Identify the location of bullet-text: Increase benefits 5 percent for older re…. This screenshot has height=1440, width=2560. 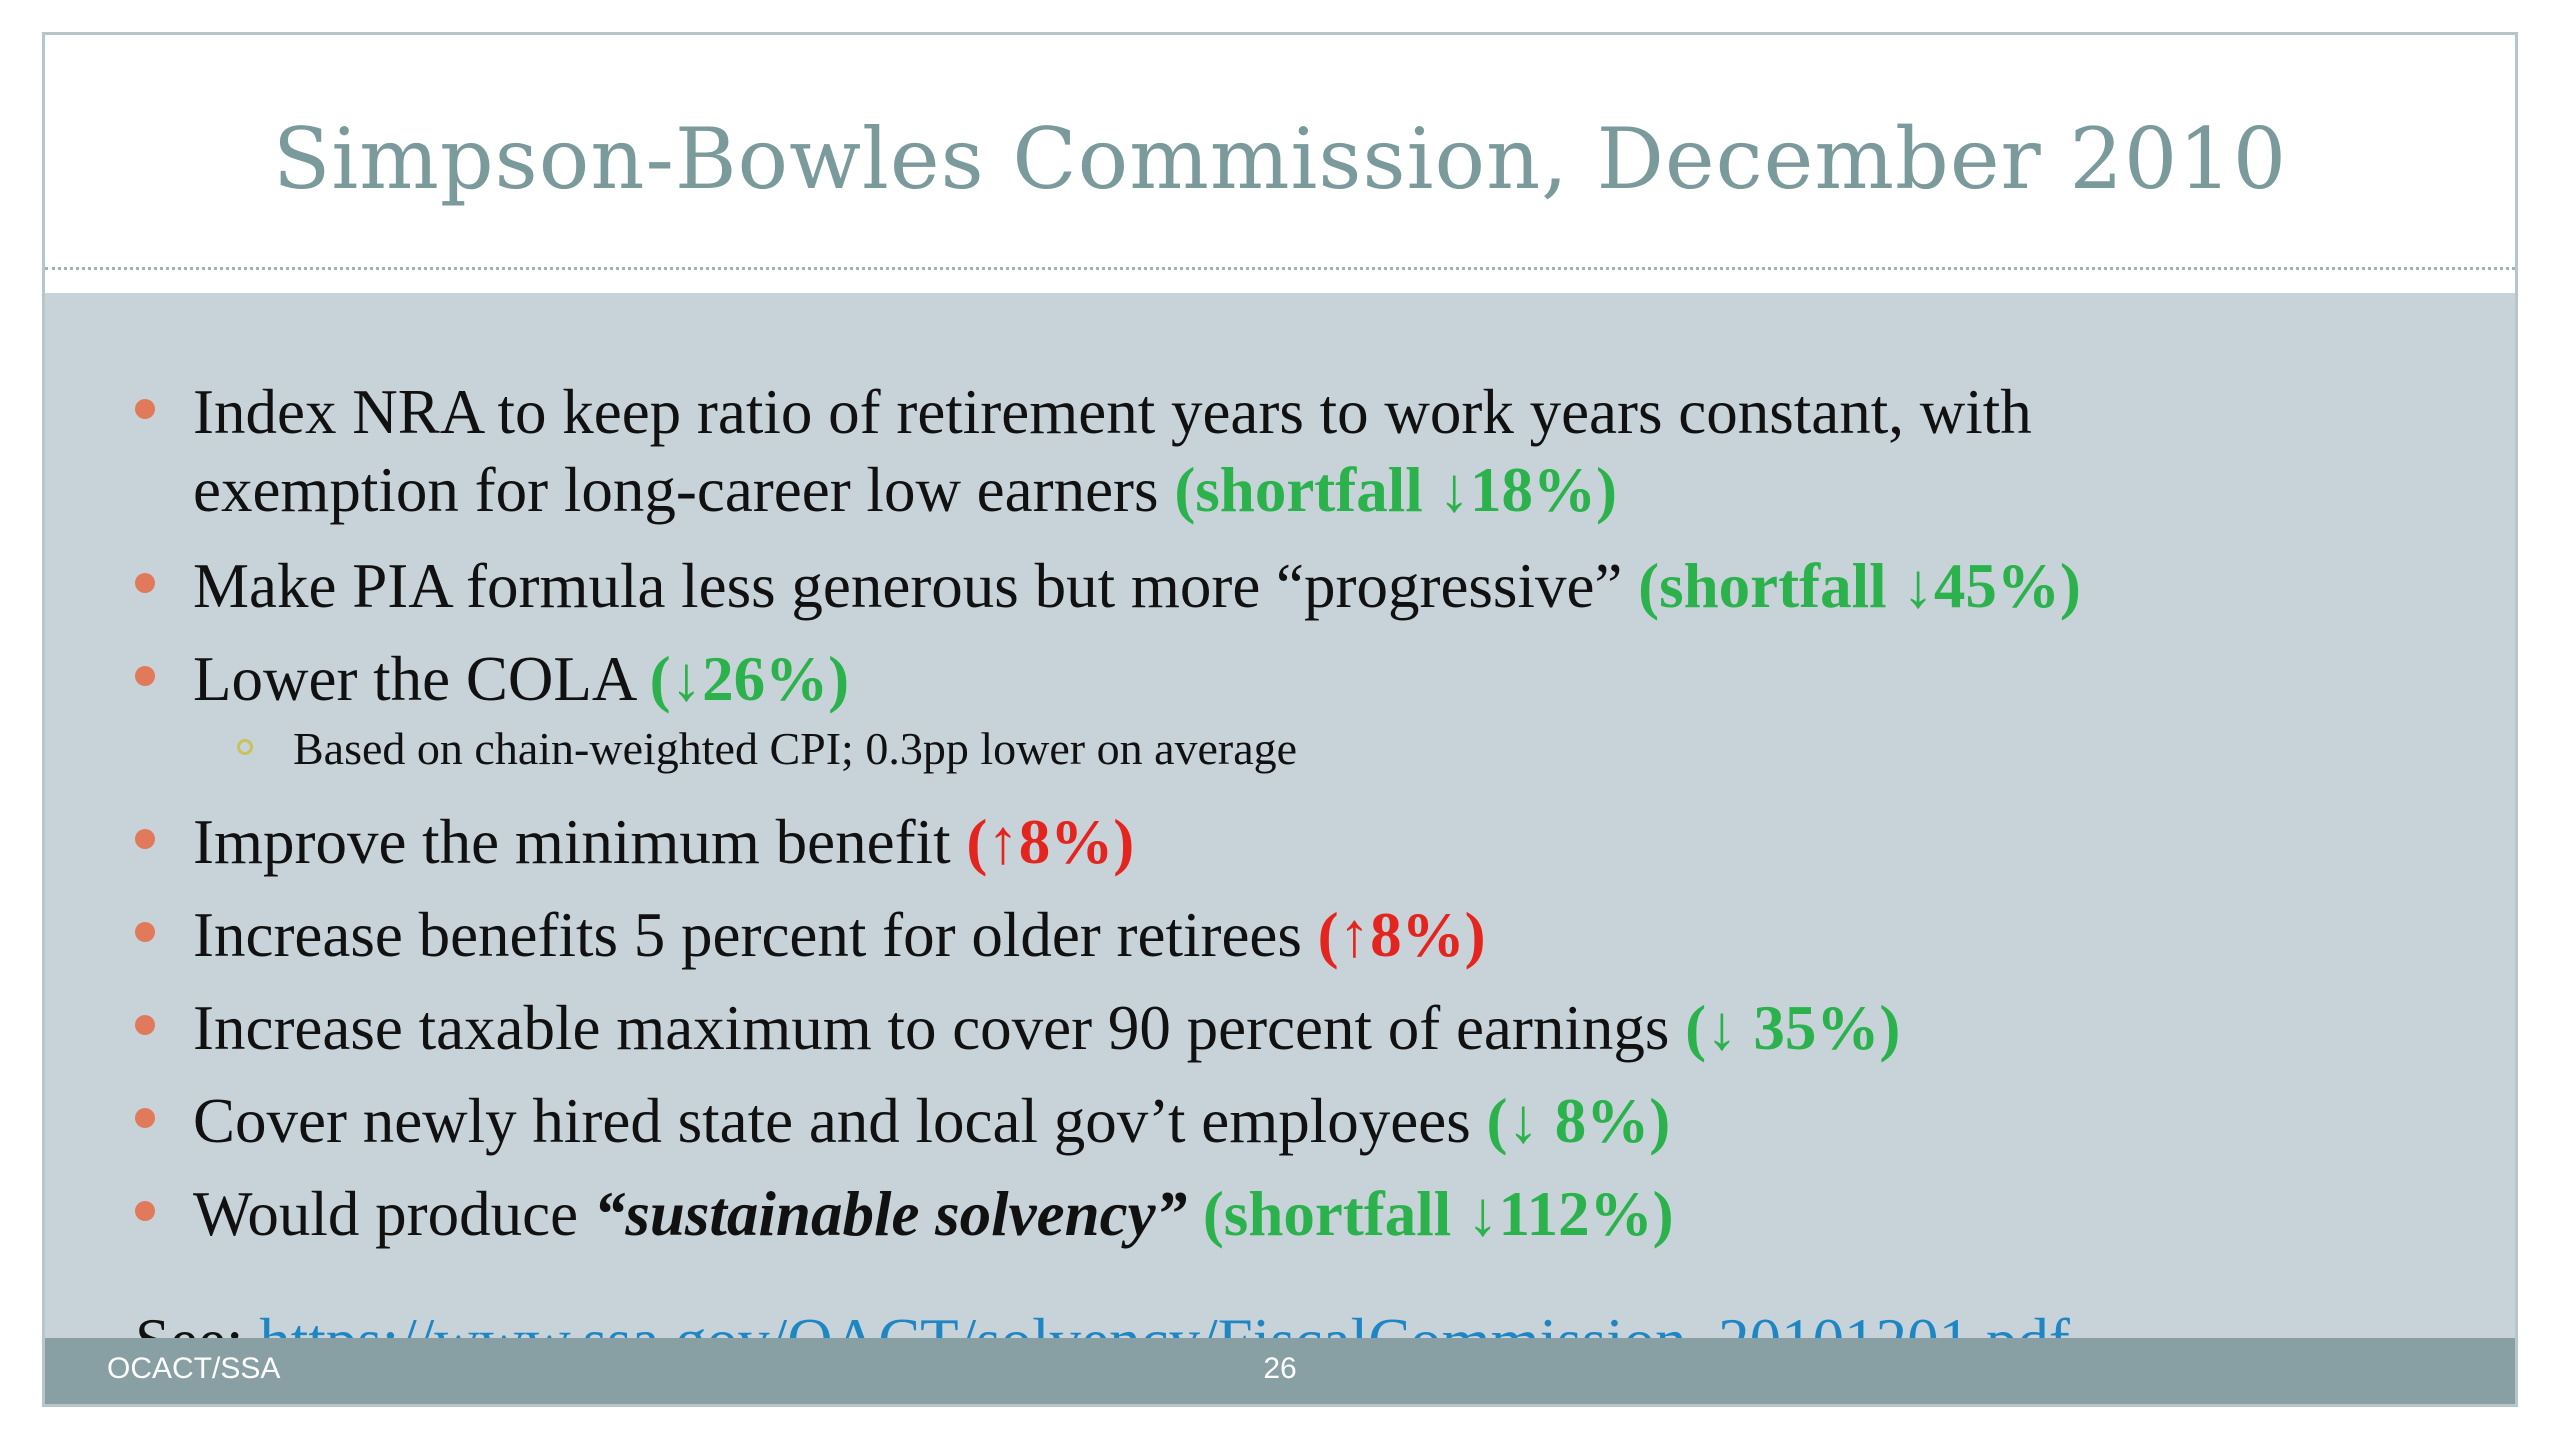
(755, 935).